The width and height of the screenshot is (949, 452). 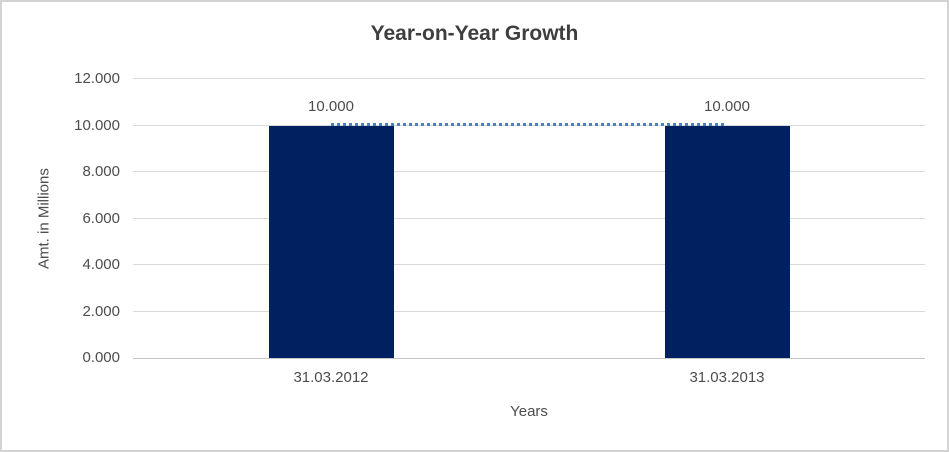 What do you see at coordinates (101, 171) in the screenshot?
I see `y-tick-label: 8.000` at bounding box center [101, 171].